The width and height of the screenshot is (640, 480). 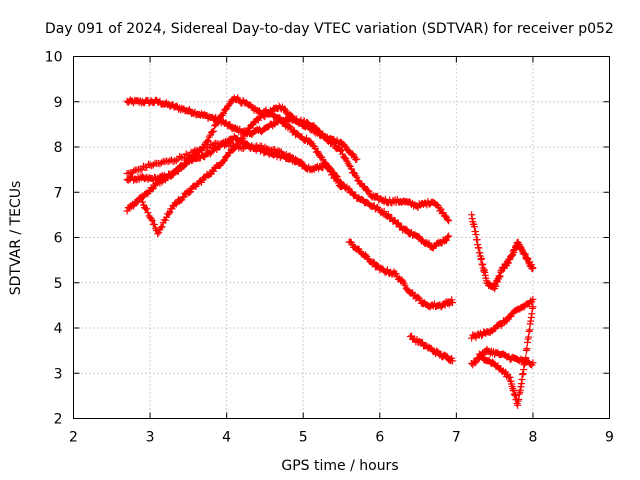 What do you see at coordinates (379, 438) in the screenshot?
I see `x-tick-label: 6` at bounding box center [379, 438].